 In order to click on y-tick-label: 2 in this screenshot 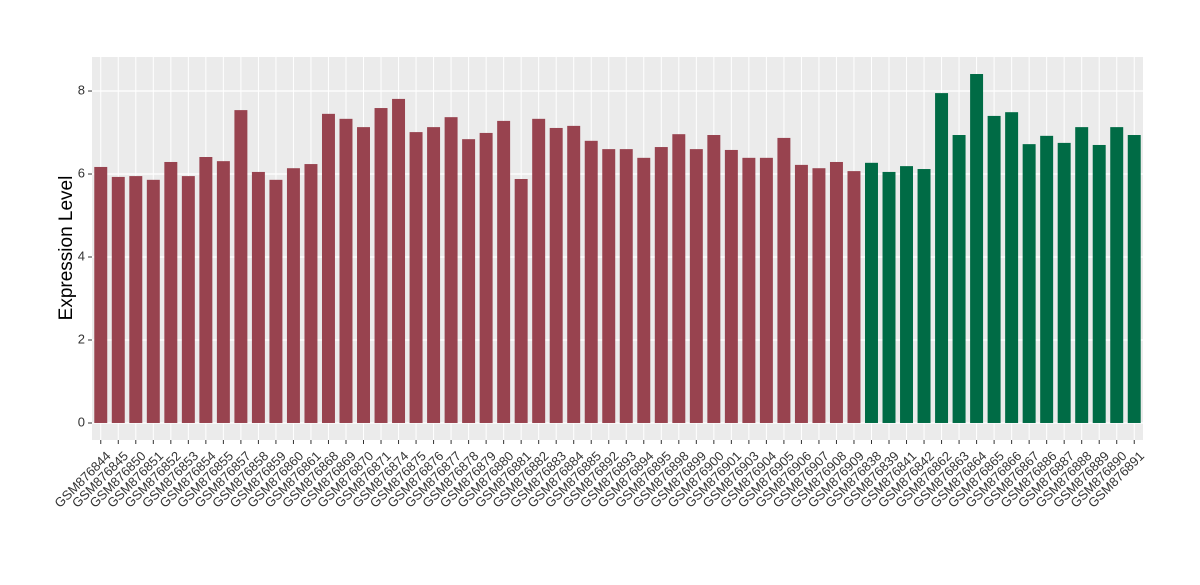, I will do `click(81, 338)`.